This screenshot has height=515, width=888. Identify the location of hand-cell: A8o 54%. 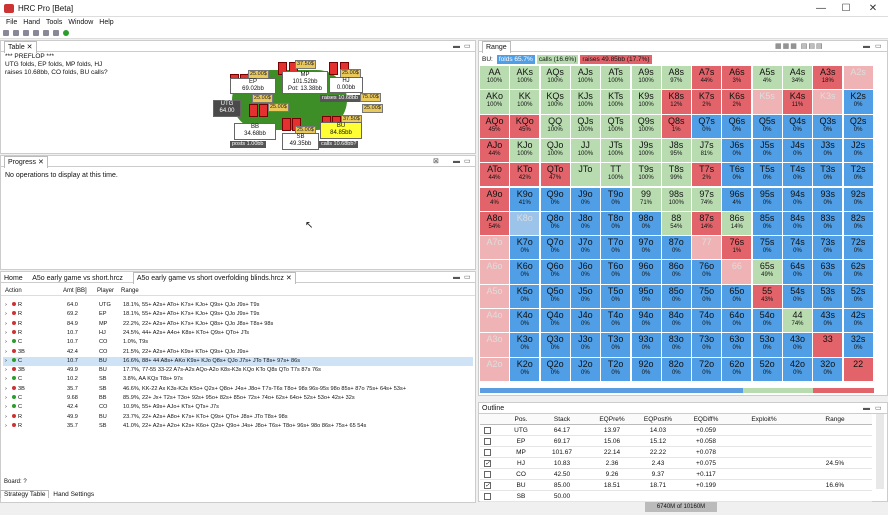
(494, 223).